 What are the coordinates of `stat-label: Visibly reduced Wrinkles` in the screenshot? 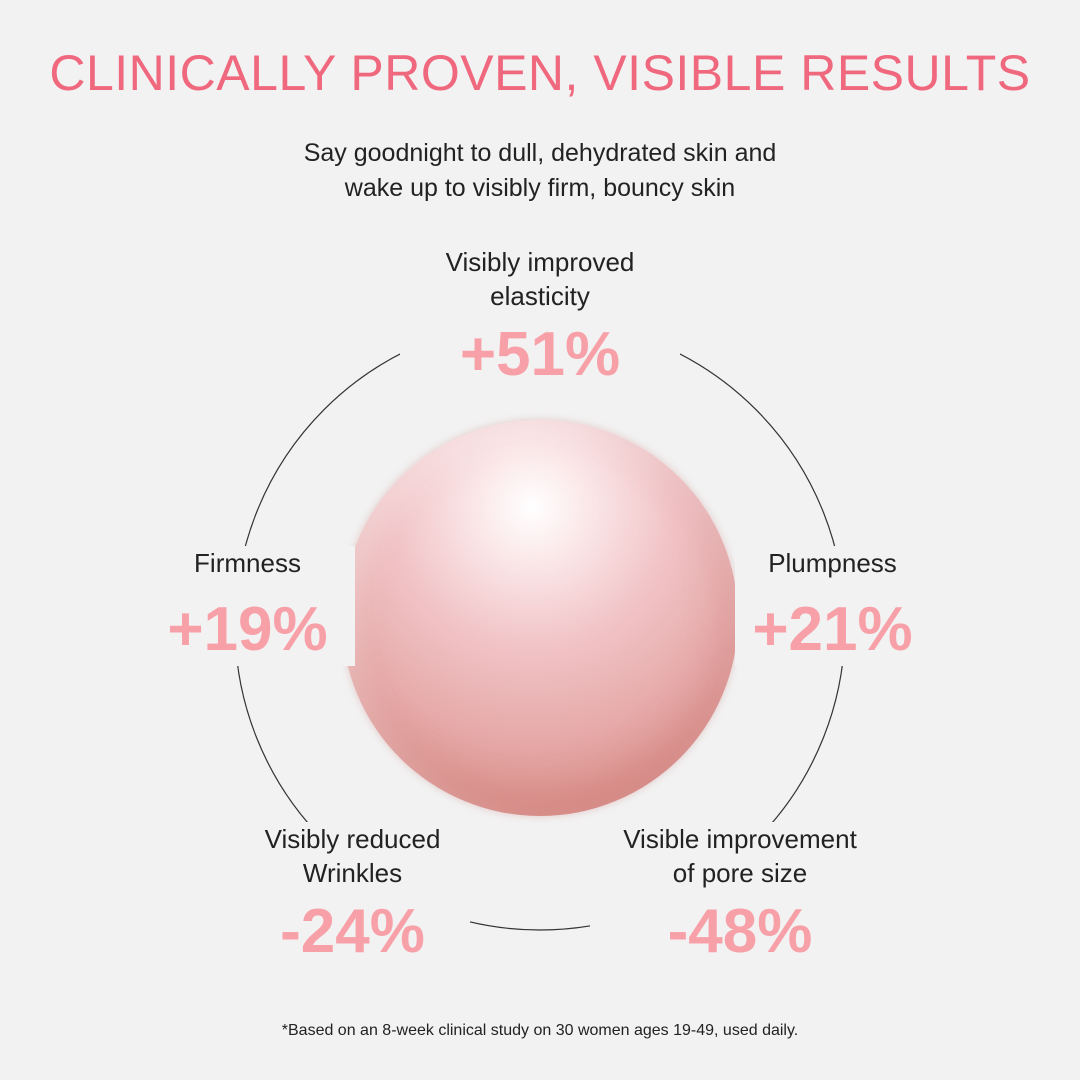 It's located at (352, 856).